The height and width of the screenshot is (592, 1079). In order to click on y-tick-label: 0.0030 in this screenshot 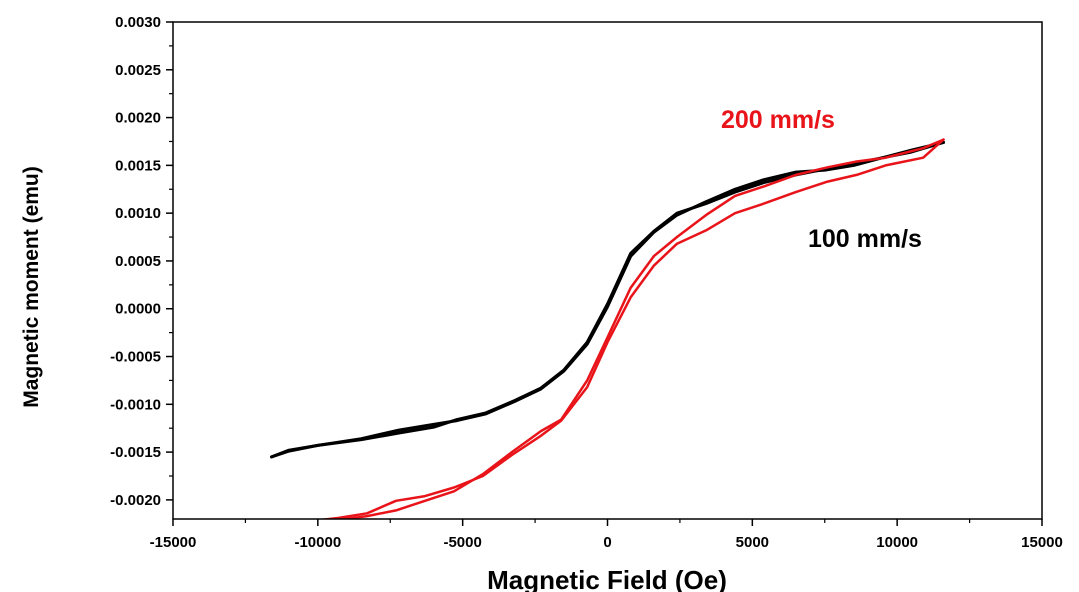, I will do `click(138, 22)`.